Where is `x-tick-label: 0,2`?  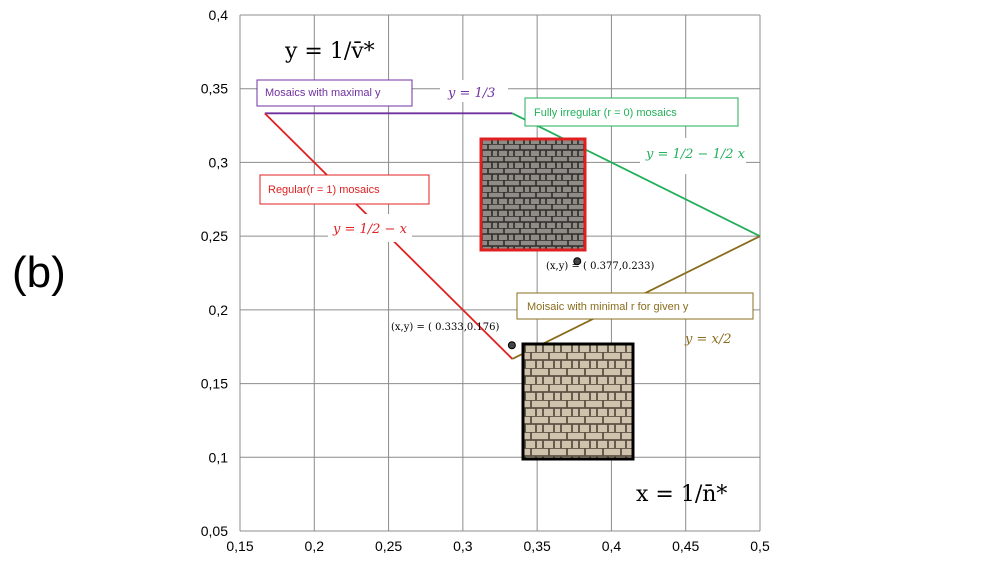
x-tick-label: 0,2 is located at coordinates (315, 546).